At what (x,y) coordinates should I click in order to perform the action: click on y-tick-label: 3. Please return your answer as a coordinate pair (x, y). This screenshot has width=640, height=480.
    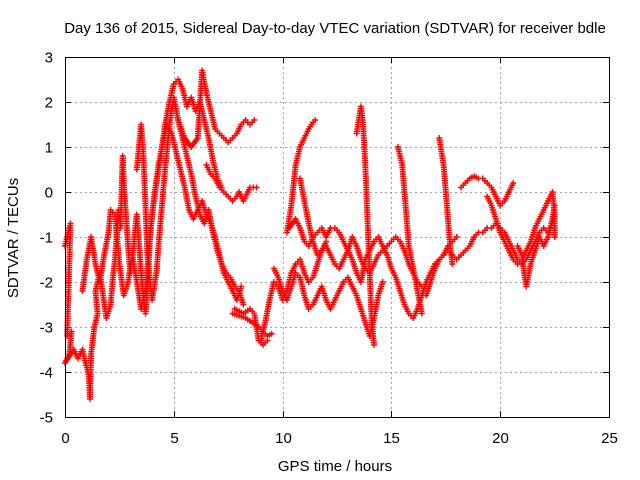
    Looking at the image, I should click on (49, 58).